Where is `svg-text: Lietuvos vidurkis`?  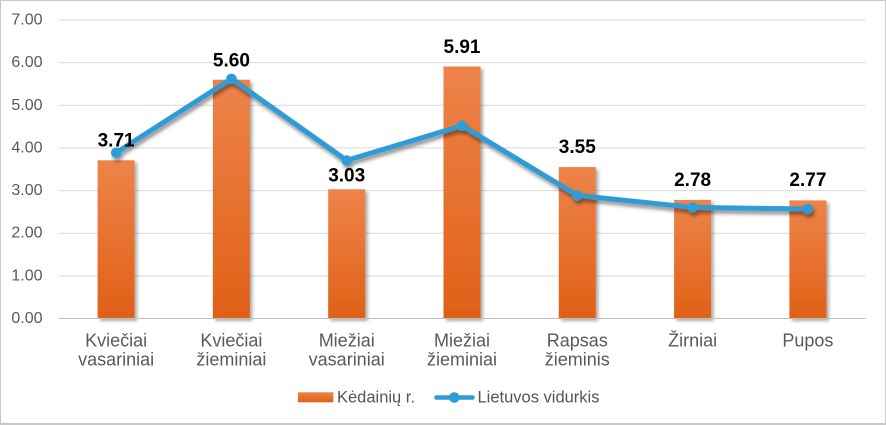 svg-text: Lietuvos vidurkis is located at coordinates (539, 398).